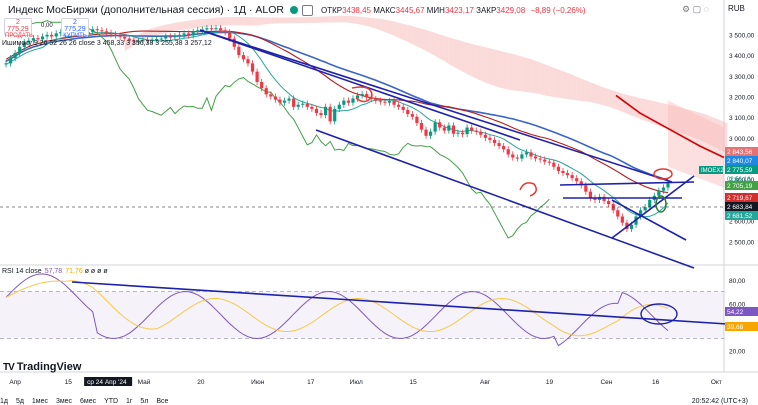 The height and width of the screenshot is (405, 758). I want to click on price-axis-tag-label: 2 775,59, so click(740, 170).